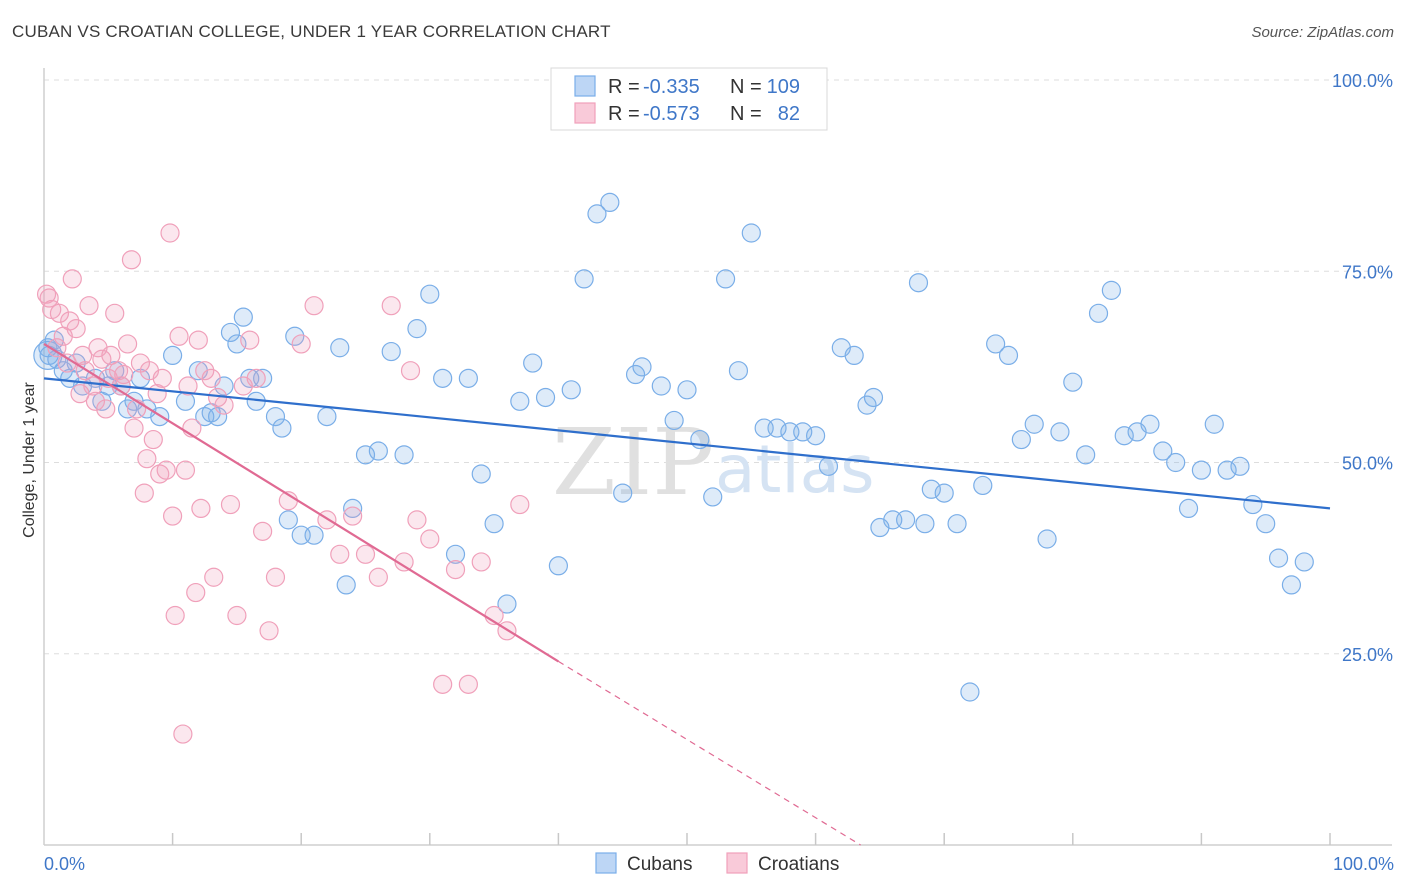 This screenshot has width=1406, height=892. What do you see at coordinates (1367, 464) in the screenshot?
I see `y-tick-label: 50.0%` at bounding box center [1367, 464].